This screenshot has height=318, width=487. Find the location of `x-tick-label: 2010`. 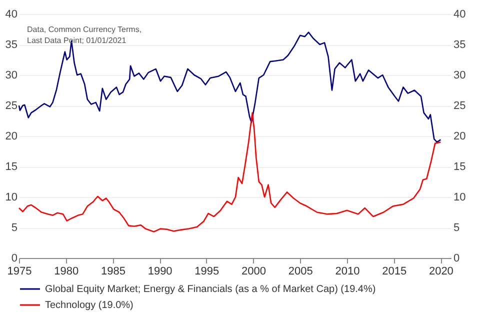

x-tick-label: 2010 is located at coordinates (347, 272).